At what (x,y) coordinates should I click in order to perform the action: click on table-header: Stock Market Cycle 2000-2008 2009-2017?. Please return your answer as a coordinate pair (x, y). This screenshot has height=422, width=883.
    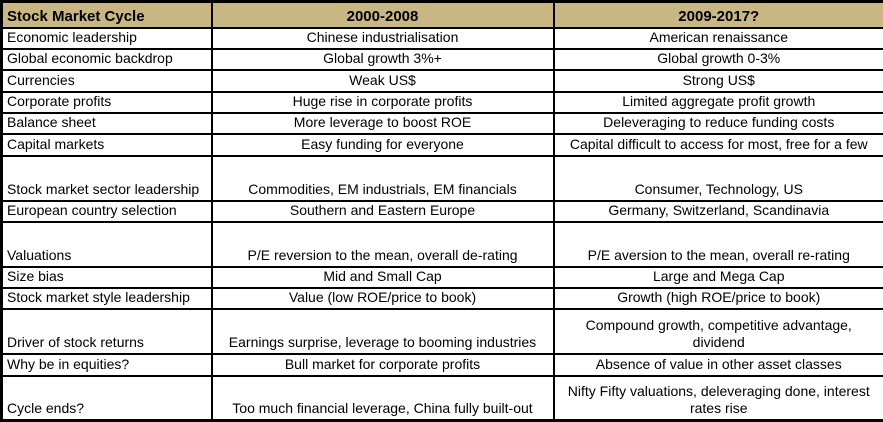
    Looking at the image, I should click on (441, 14).